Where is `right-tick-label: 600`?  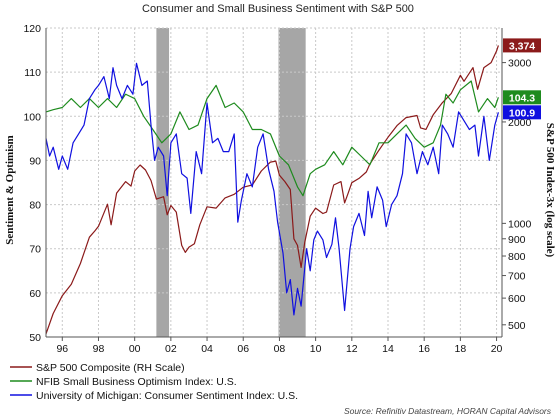
right-tick-label: 600 is located at coordinates (517, 299).